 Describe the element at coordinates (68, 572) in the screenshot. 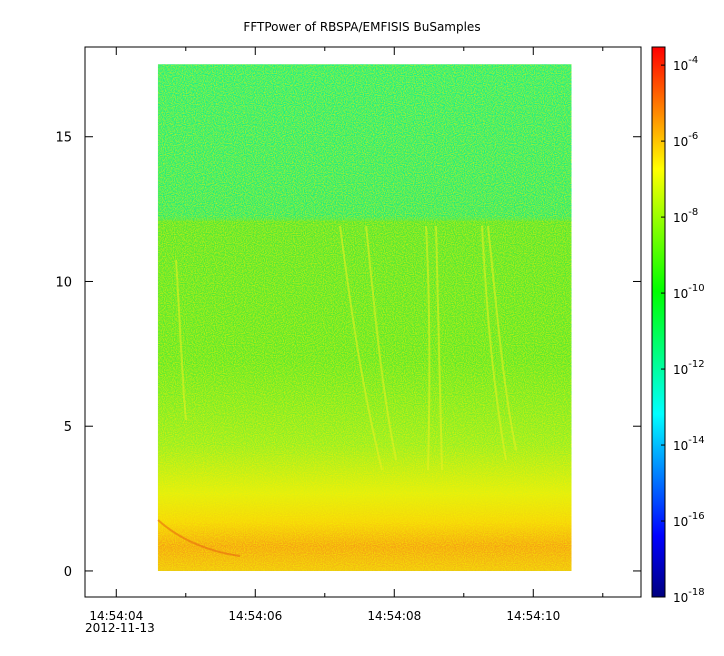

I see `y-tick-label: 0` at that location.